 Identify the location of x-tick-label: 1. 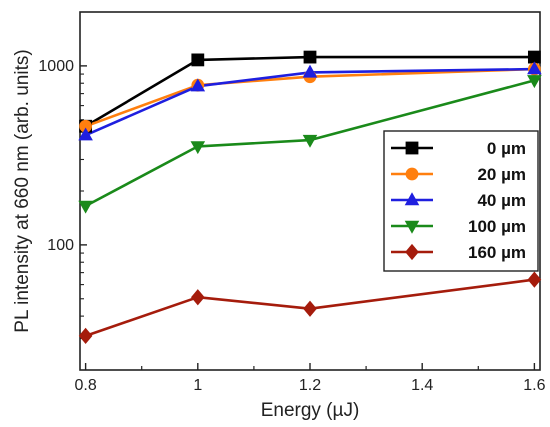
(197, 385).